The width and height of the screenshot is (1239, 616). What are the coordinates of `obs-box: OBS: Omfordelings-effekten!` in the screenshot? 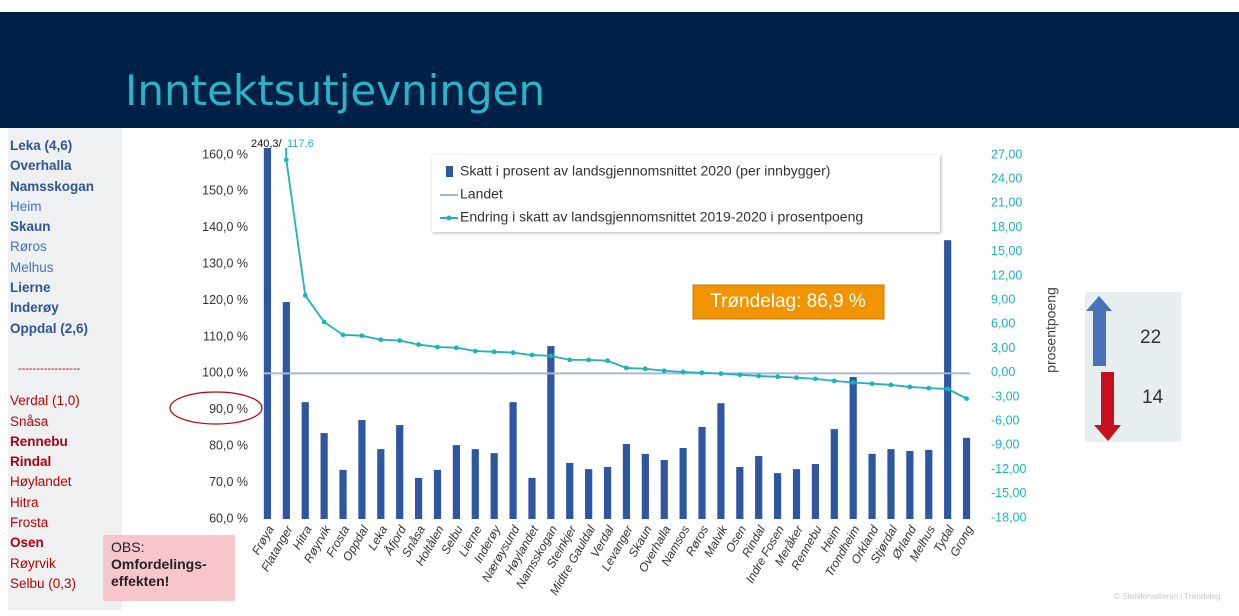 It's located at (169, 568).